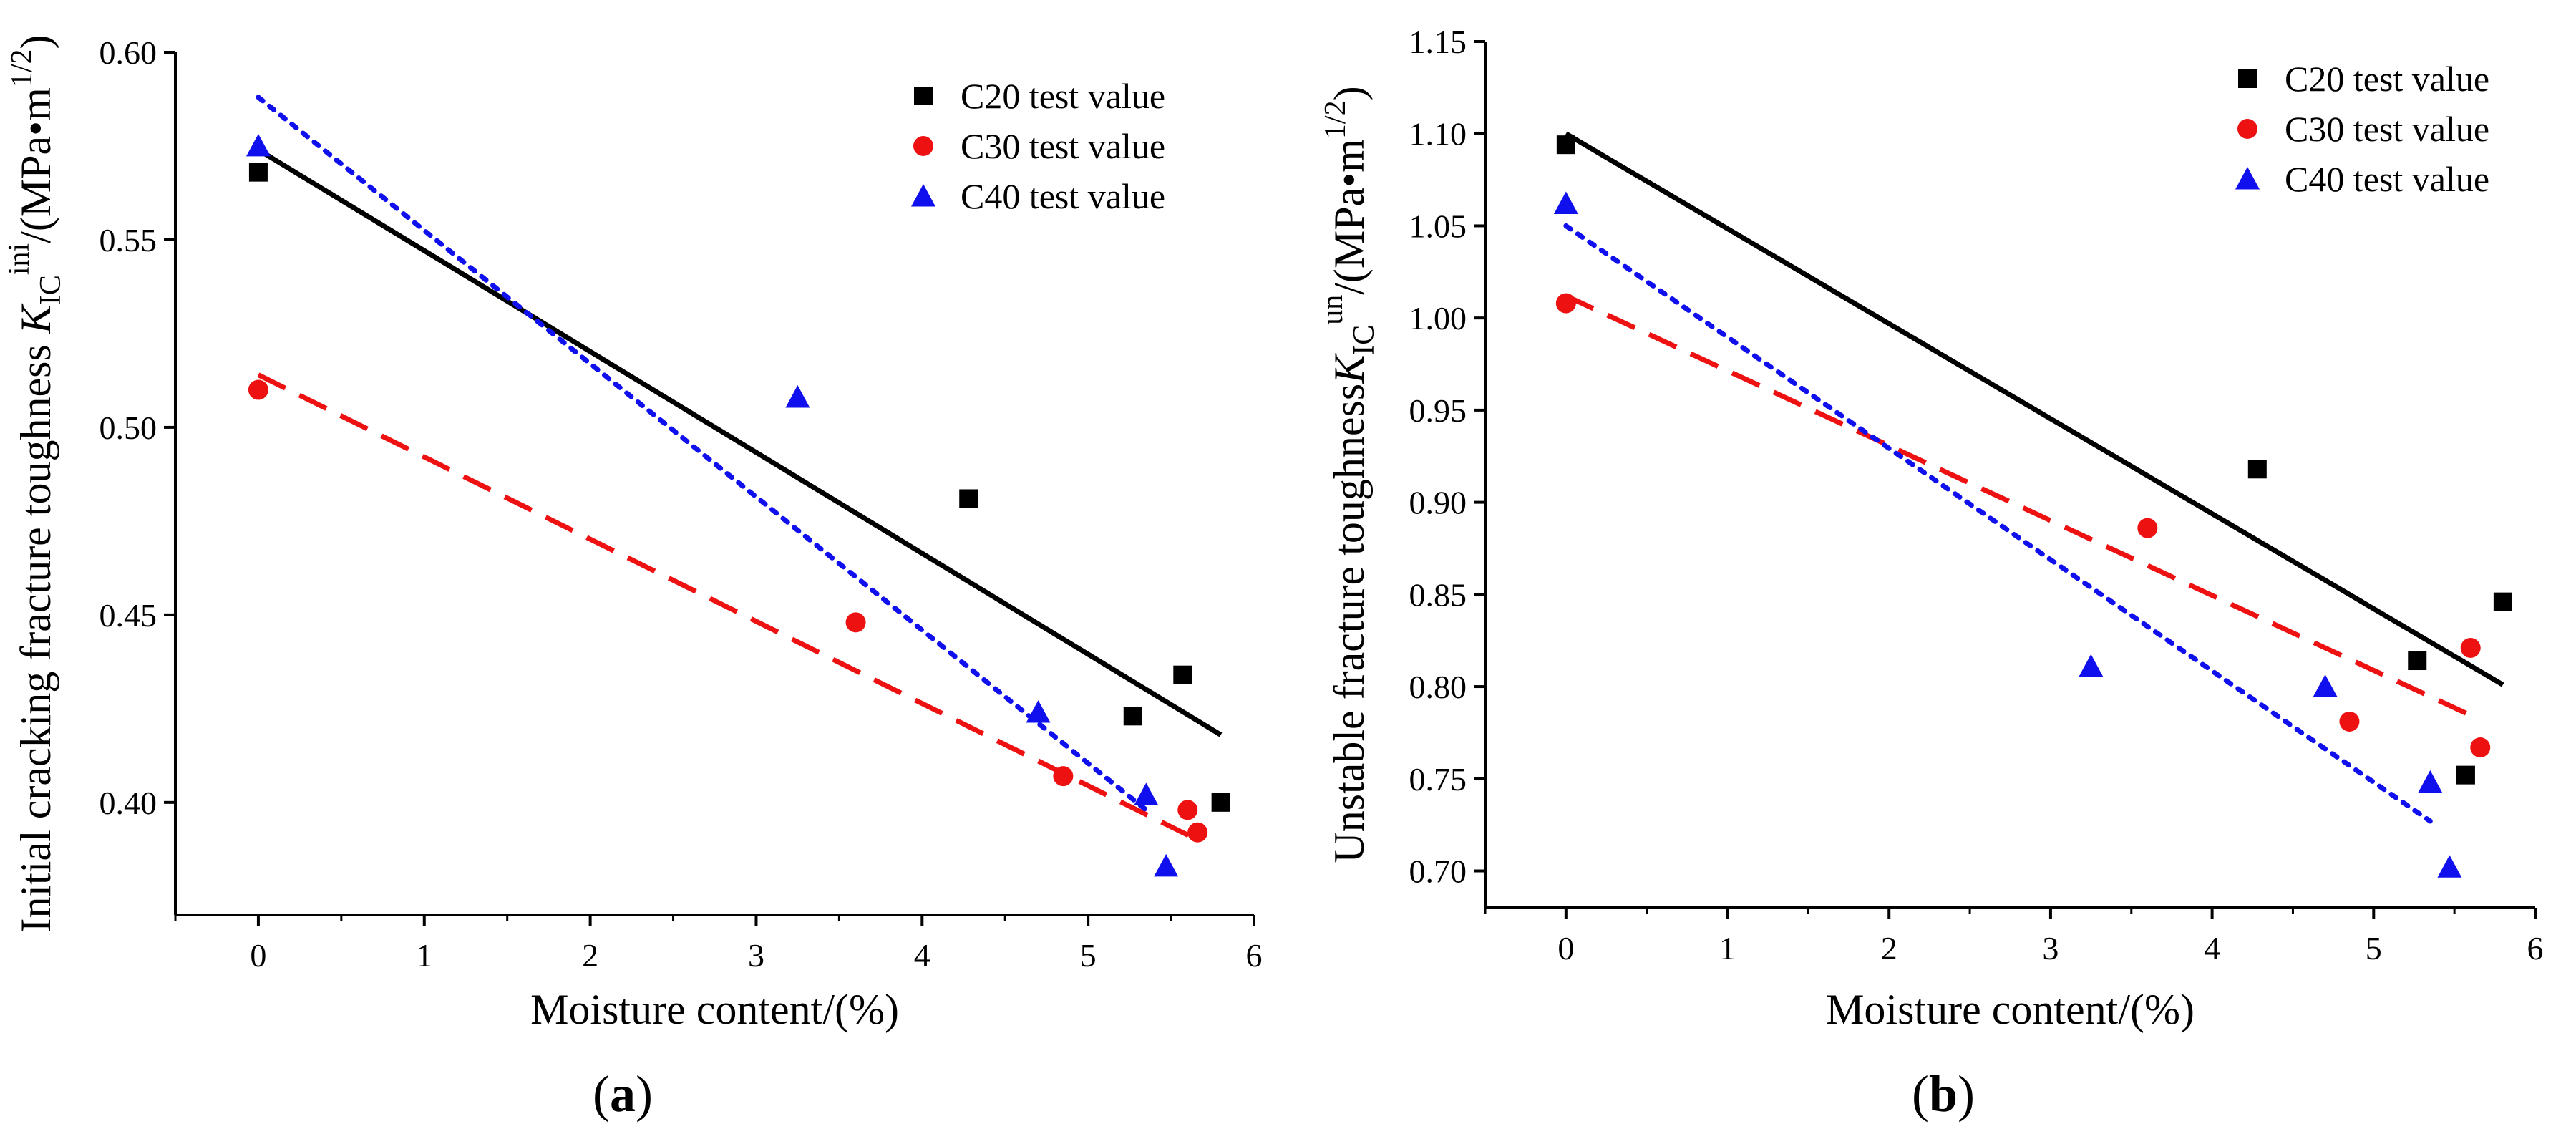 Image resolution: width=2576 pixels, height=1134 pixels. I want to click on y-title-superscript: ini, so click(19, 259).